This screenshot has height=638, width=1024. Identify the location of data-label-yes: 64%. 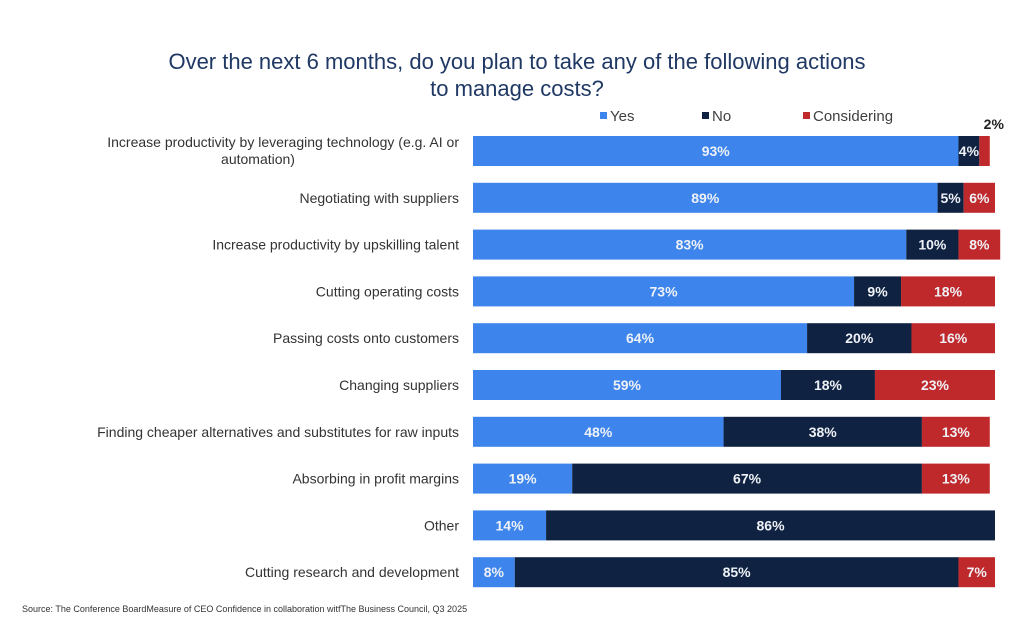
(640, 338).